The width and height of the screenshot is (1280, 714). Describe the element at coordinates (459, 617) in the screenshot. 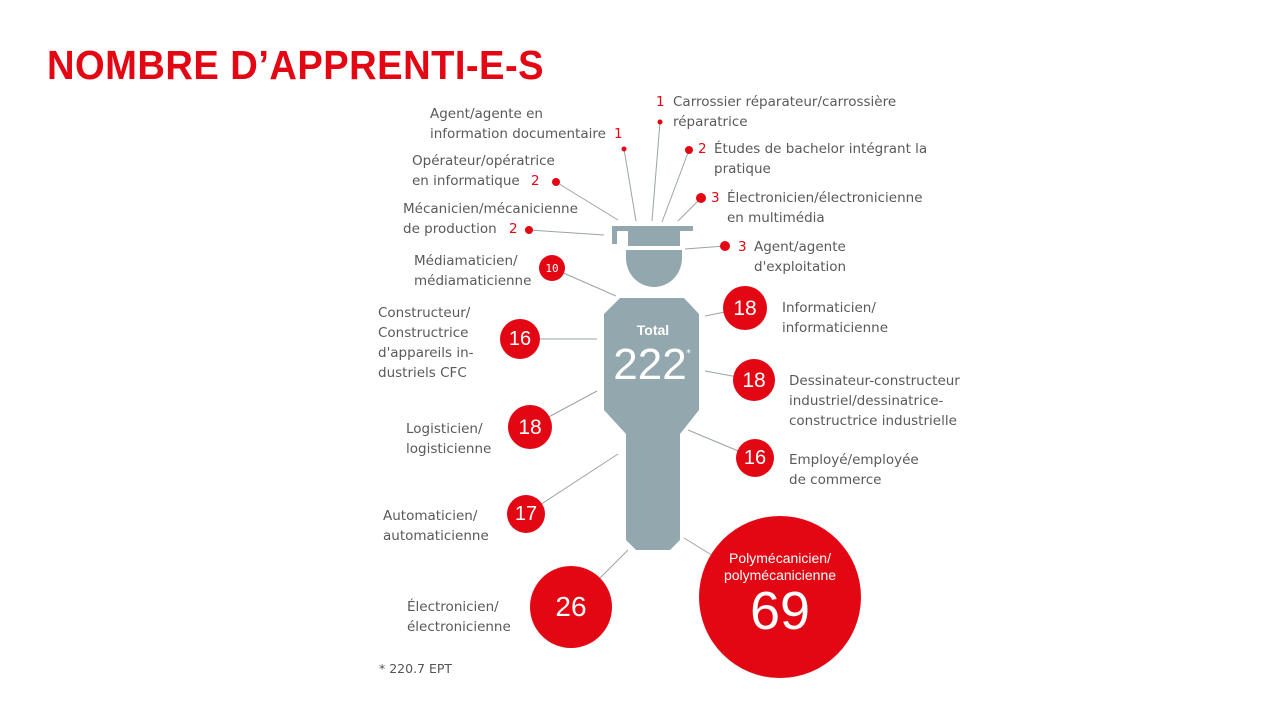

I see `item-label: Électronicien/ électronicienne` at that location.